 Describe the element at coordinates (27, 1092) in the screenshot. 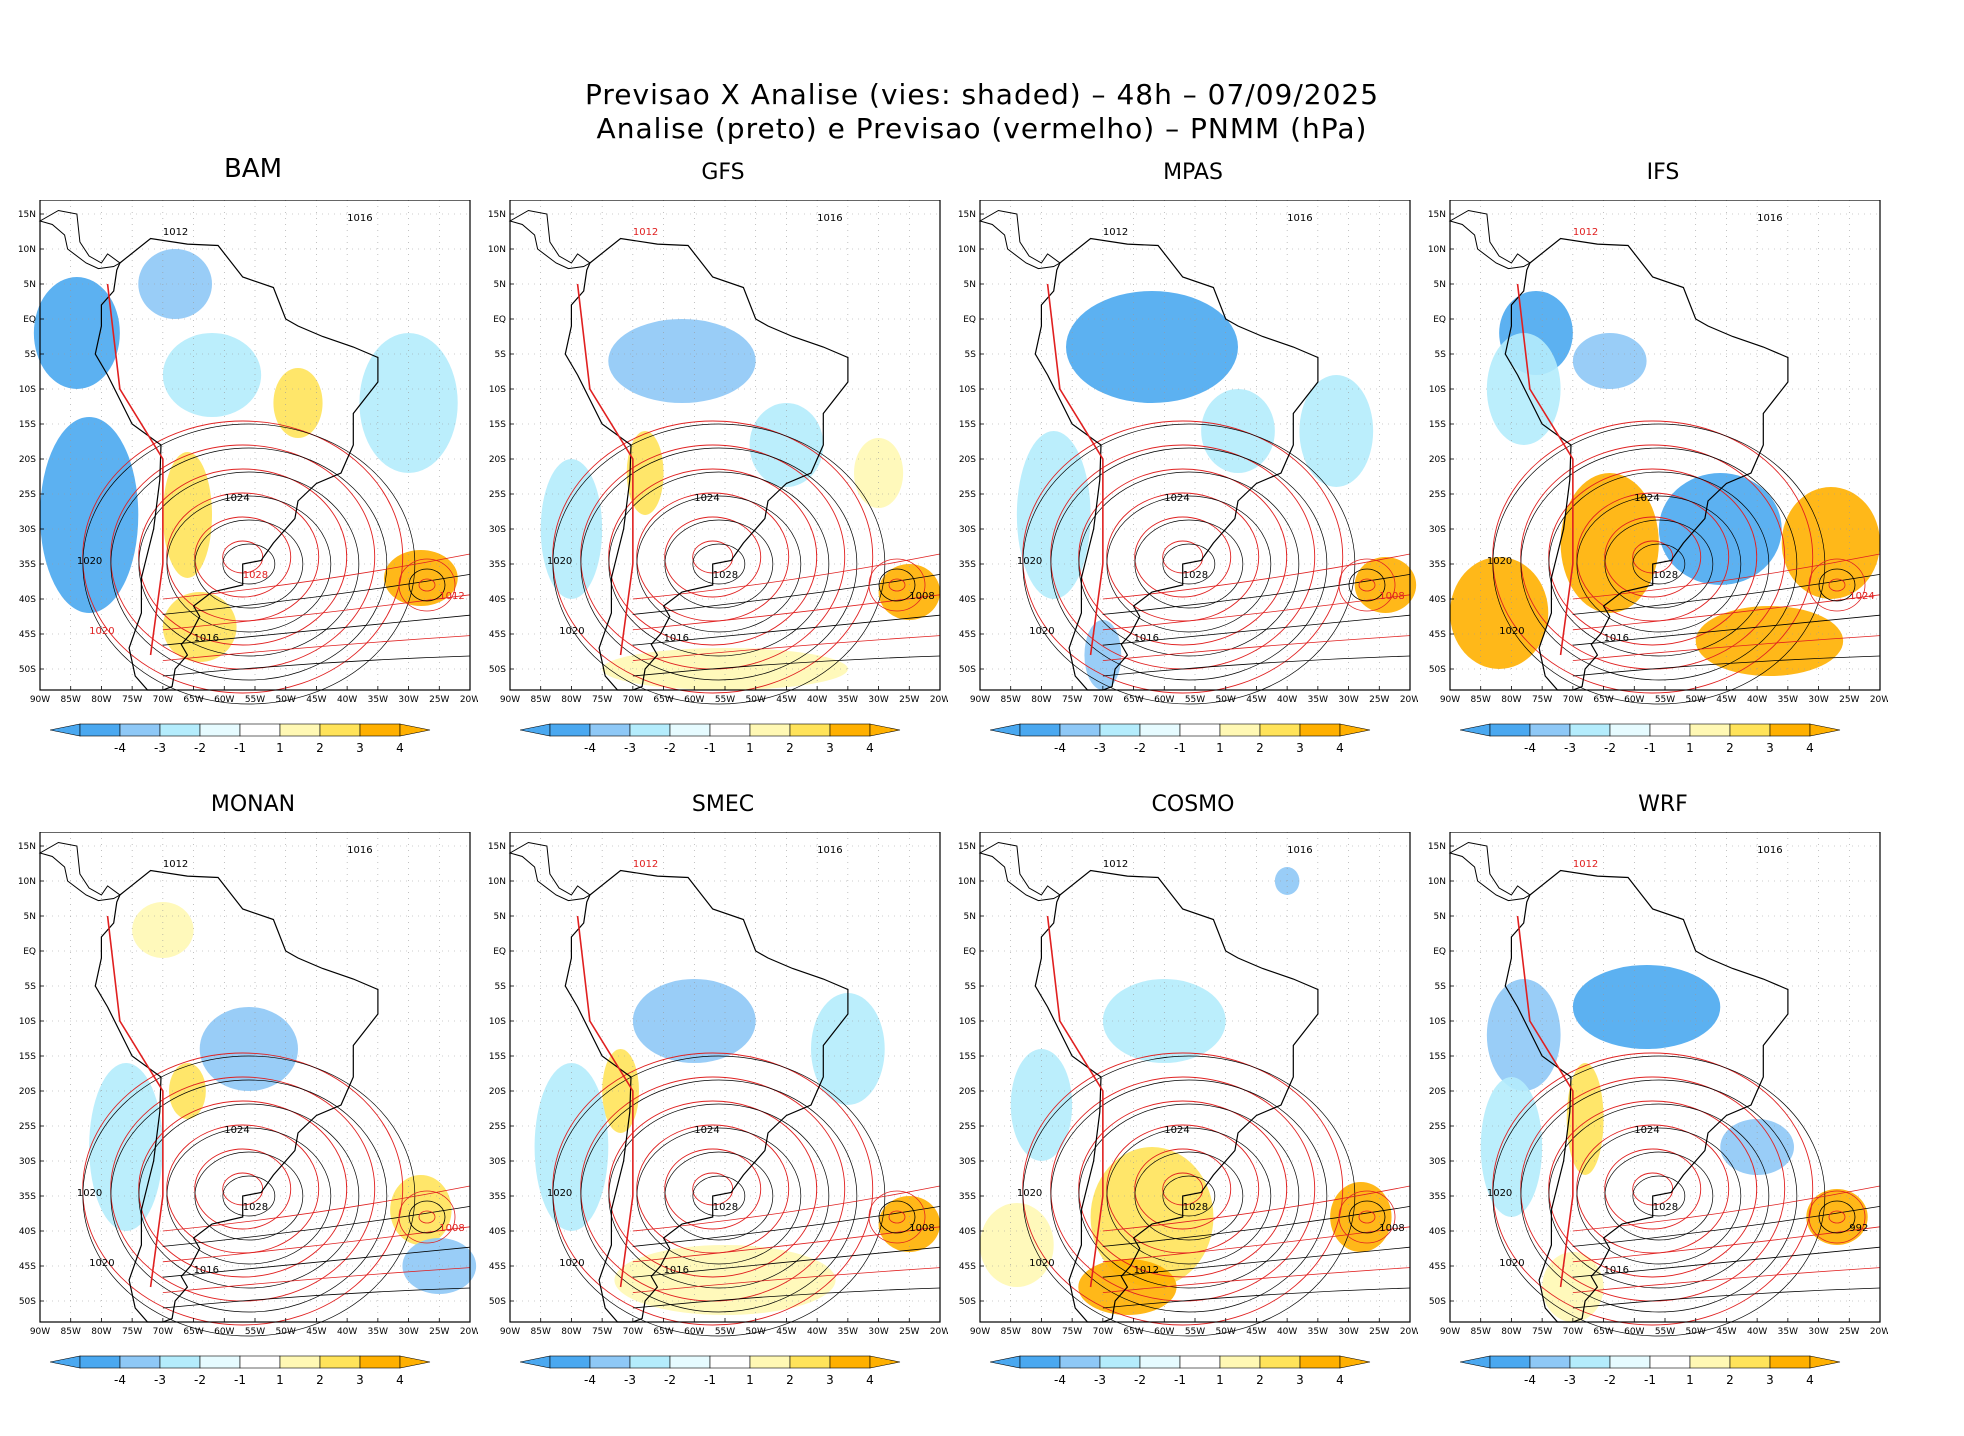

I see `lat-label: 20S` at that location.